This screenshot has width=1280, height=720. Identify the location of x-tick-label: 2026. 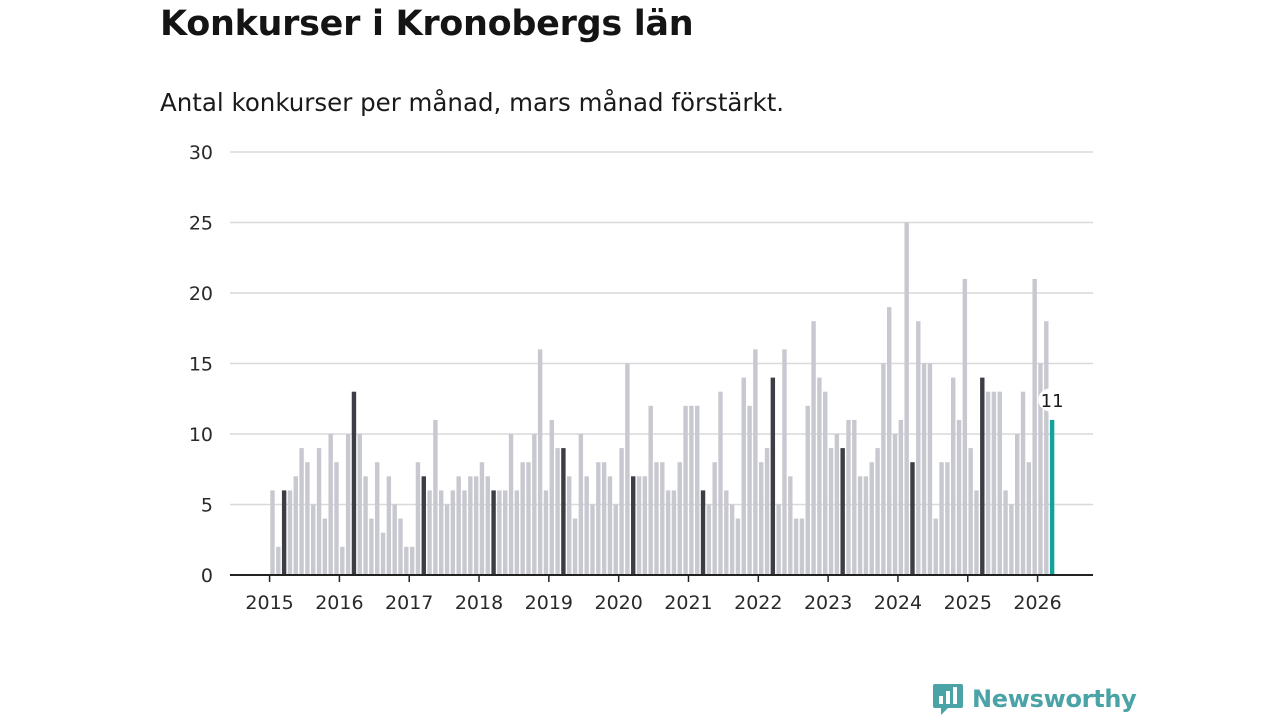
(1037, 603).